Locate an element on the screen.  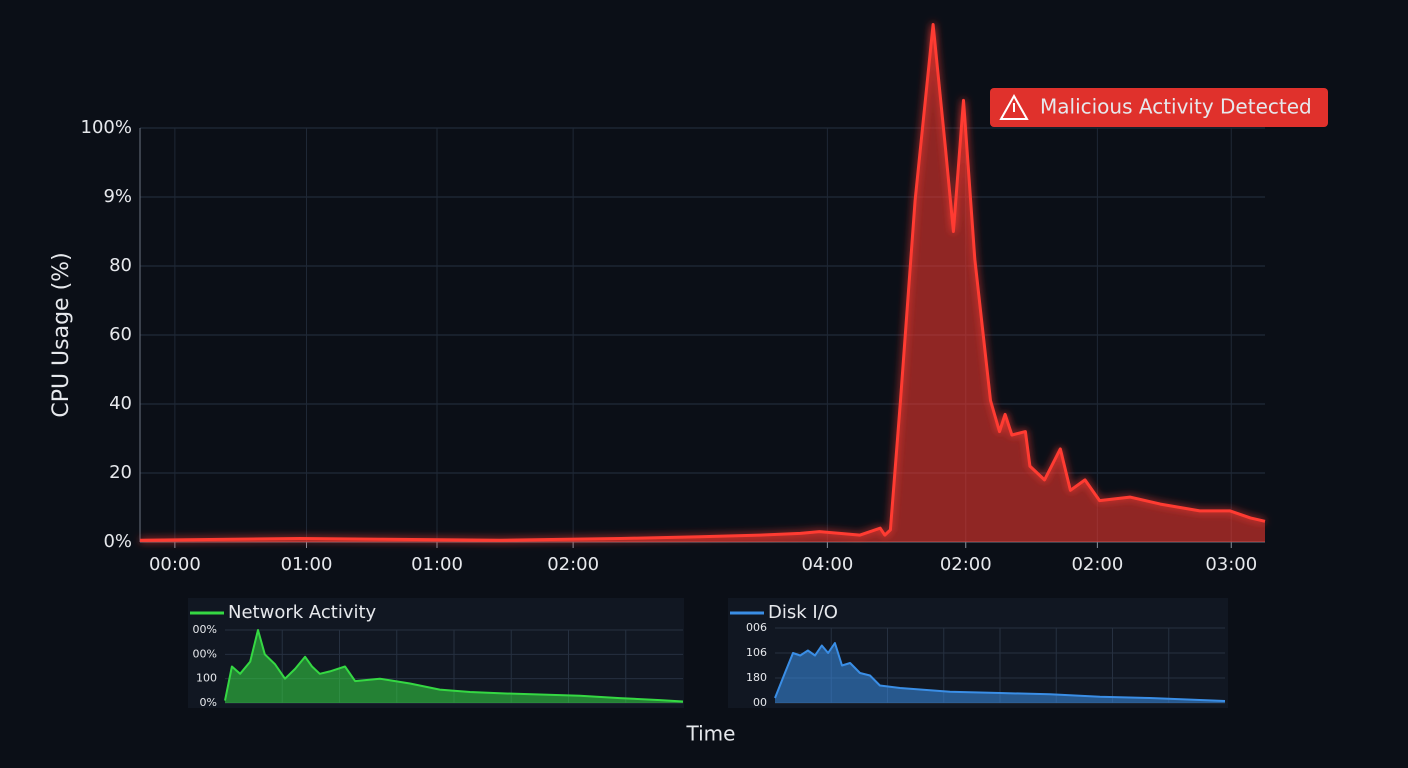
legend-label: Network Activity is located at coordinates (302, 612).